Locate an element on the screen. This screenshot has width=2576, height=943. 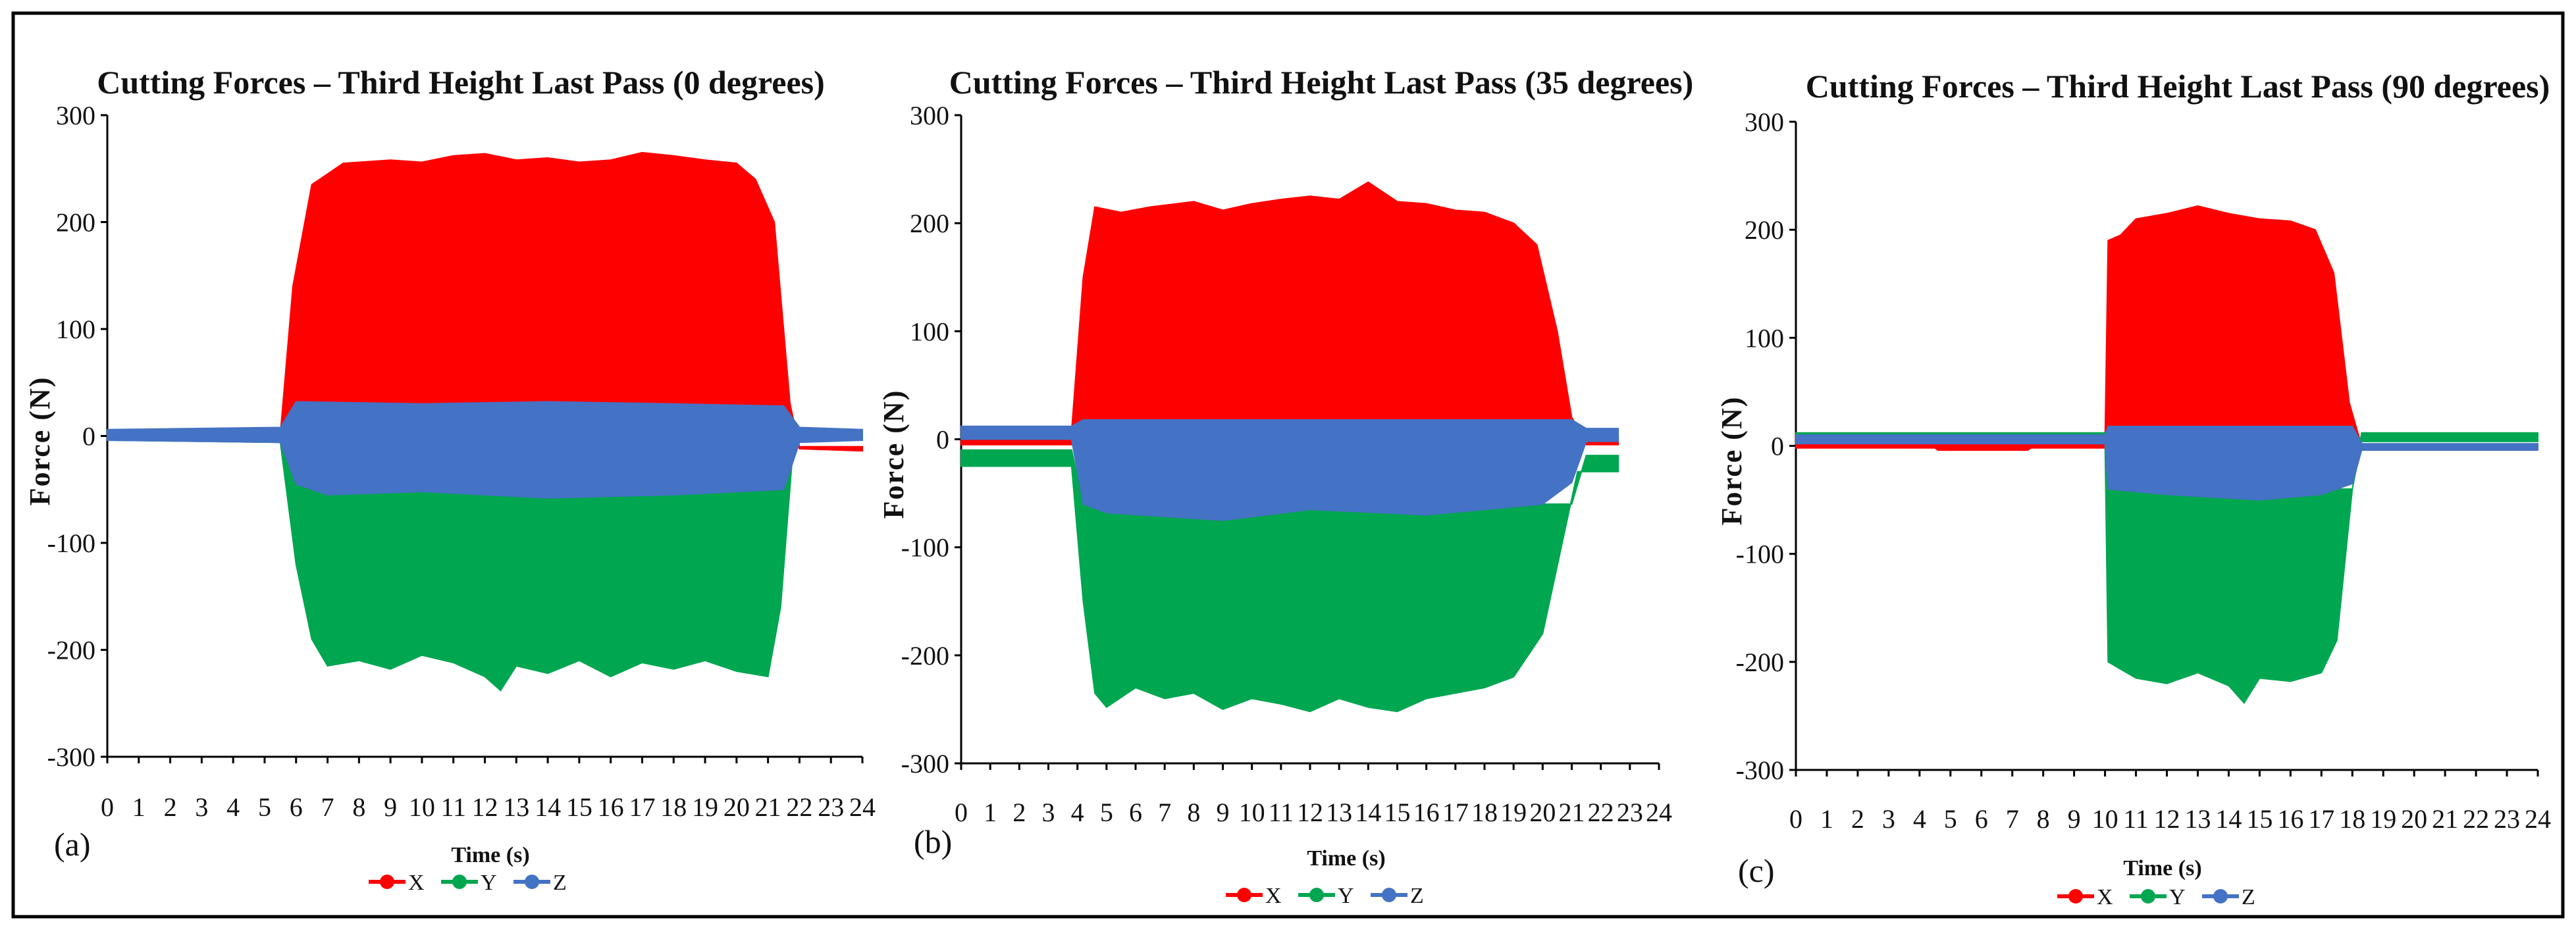
x-tick-label: 7 is located at coordinates (1164, 812).